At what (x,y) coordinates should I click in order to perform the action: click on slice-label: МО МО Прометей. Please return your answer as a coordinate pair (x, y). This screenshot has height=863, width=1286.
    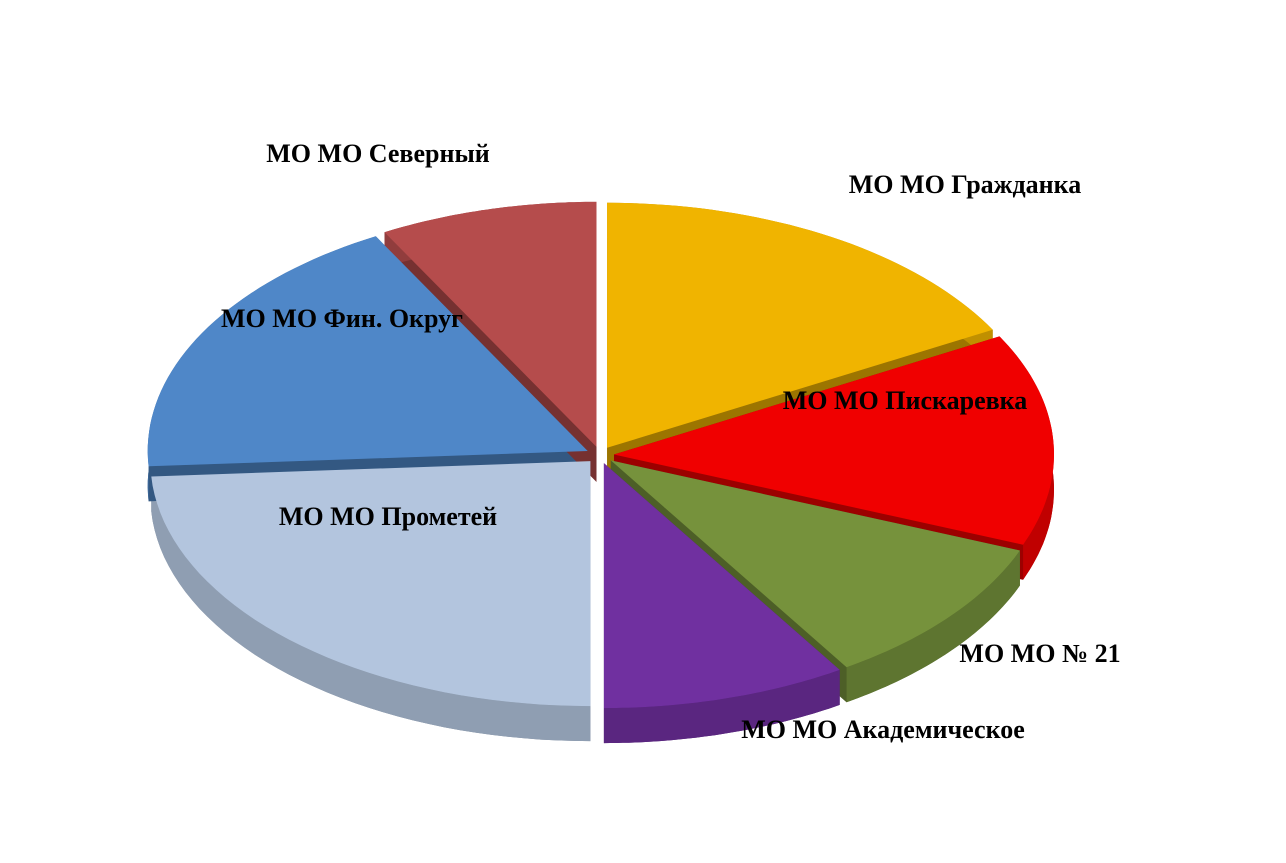
    Looking at the image, I should click on (388, 516).